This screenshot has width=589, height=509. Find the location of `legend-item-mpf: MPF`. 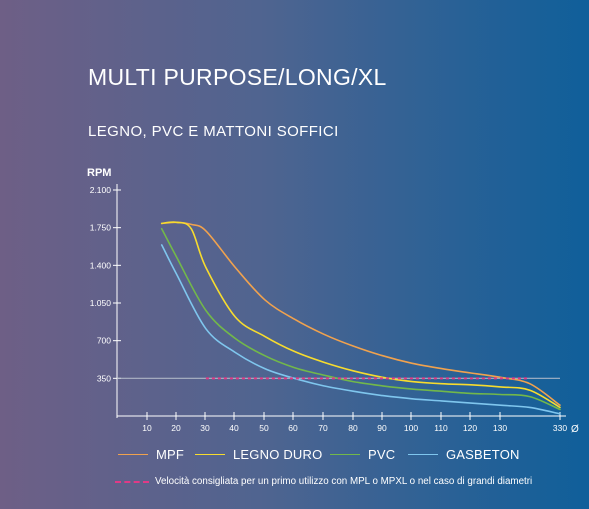

legend-item-mpf: MPF is located at coordinates (151, 454).